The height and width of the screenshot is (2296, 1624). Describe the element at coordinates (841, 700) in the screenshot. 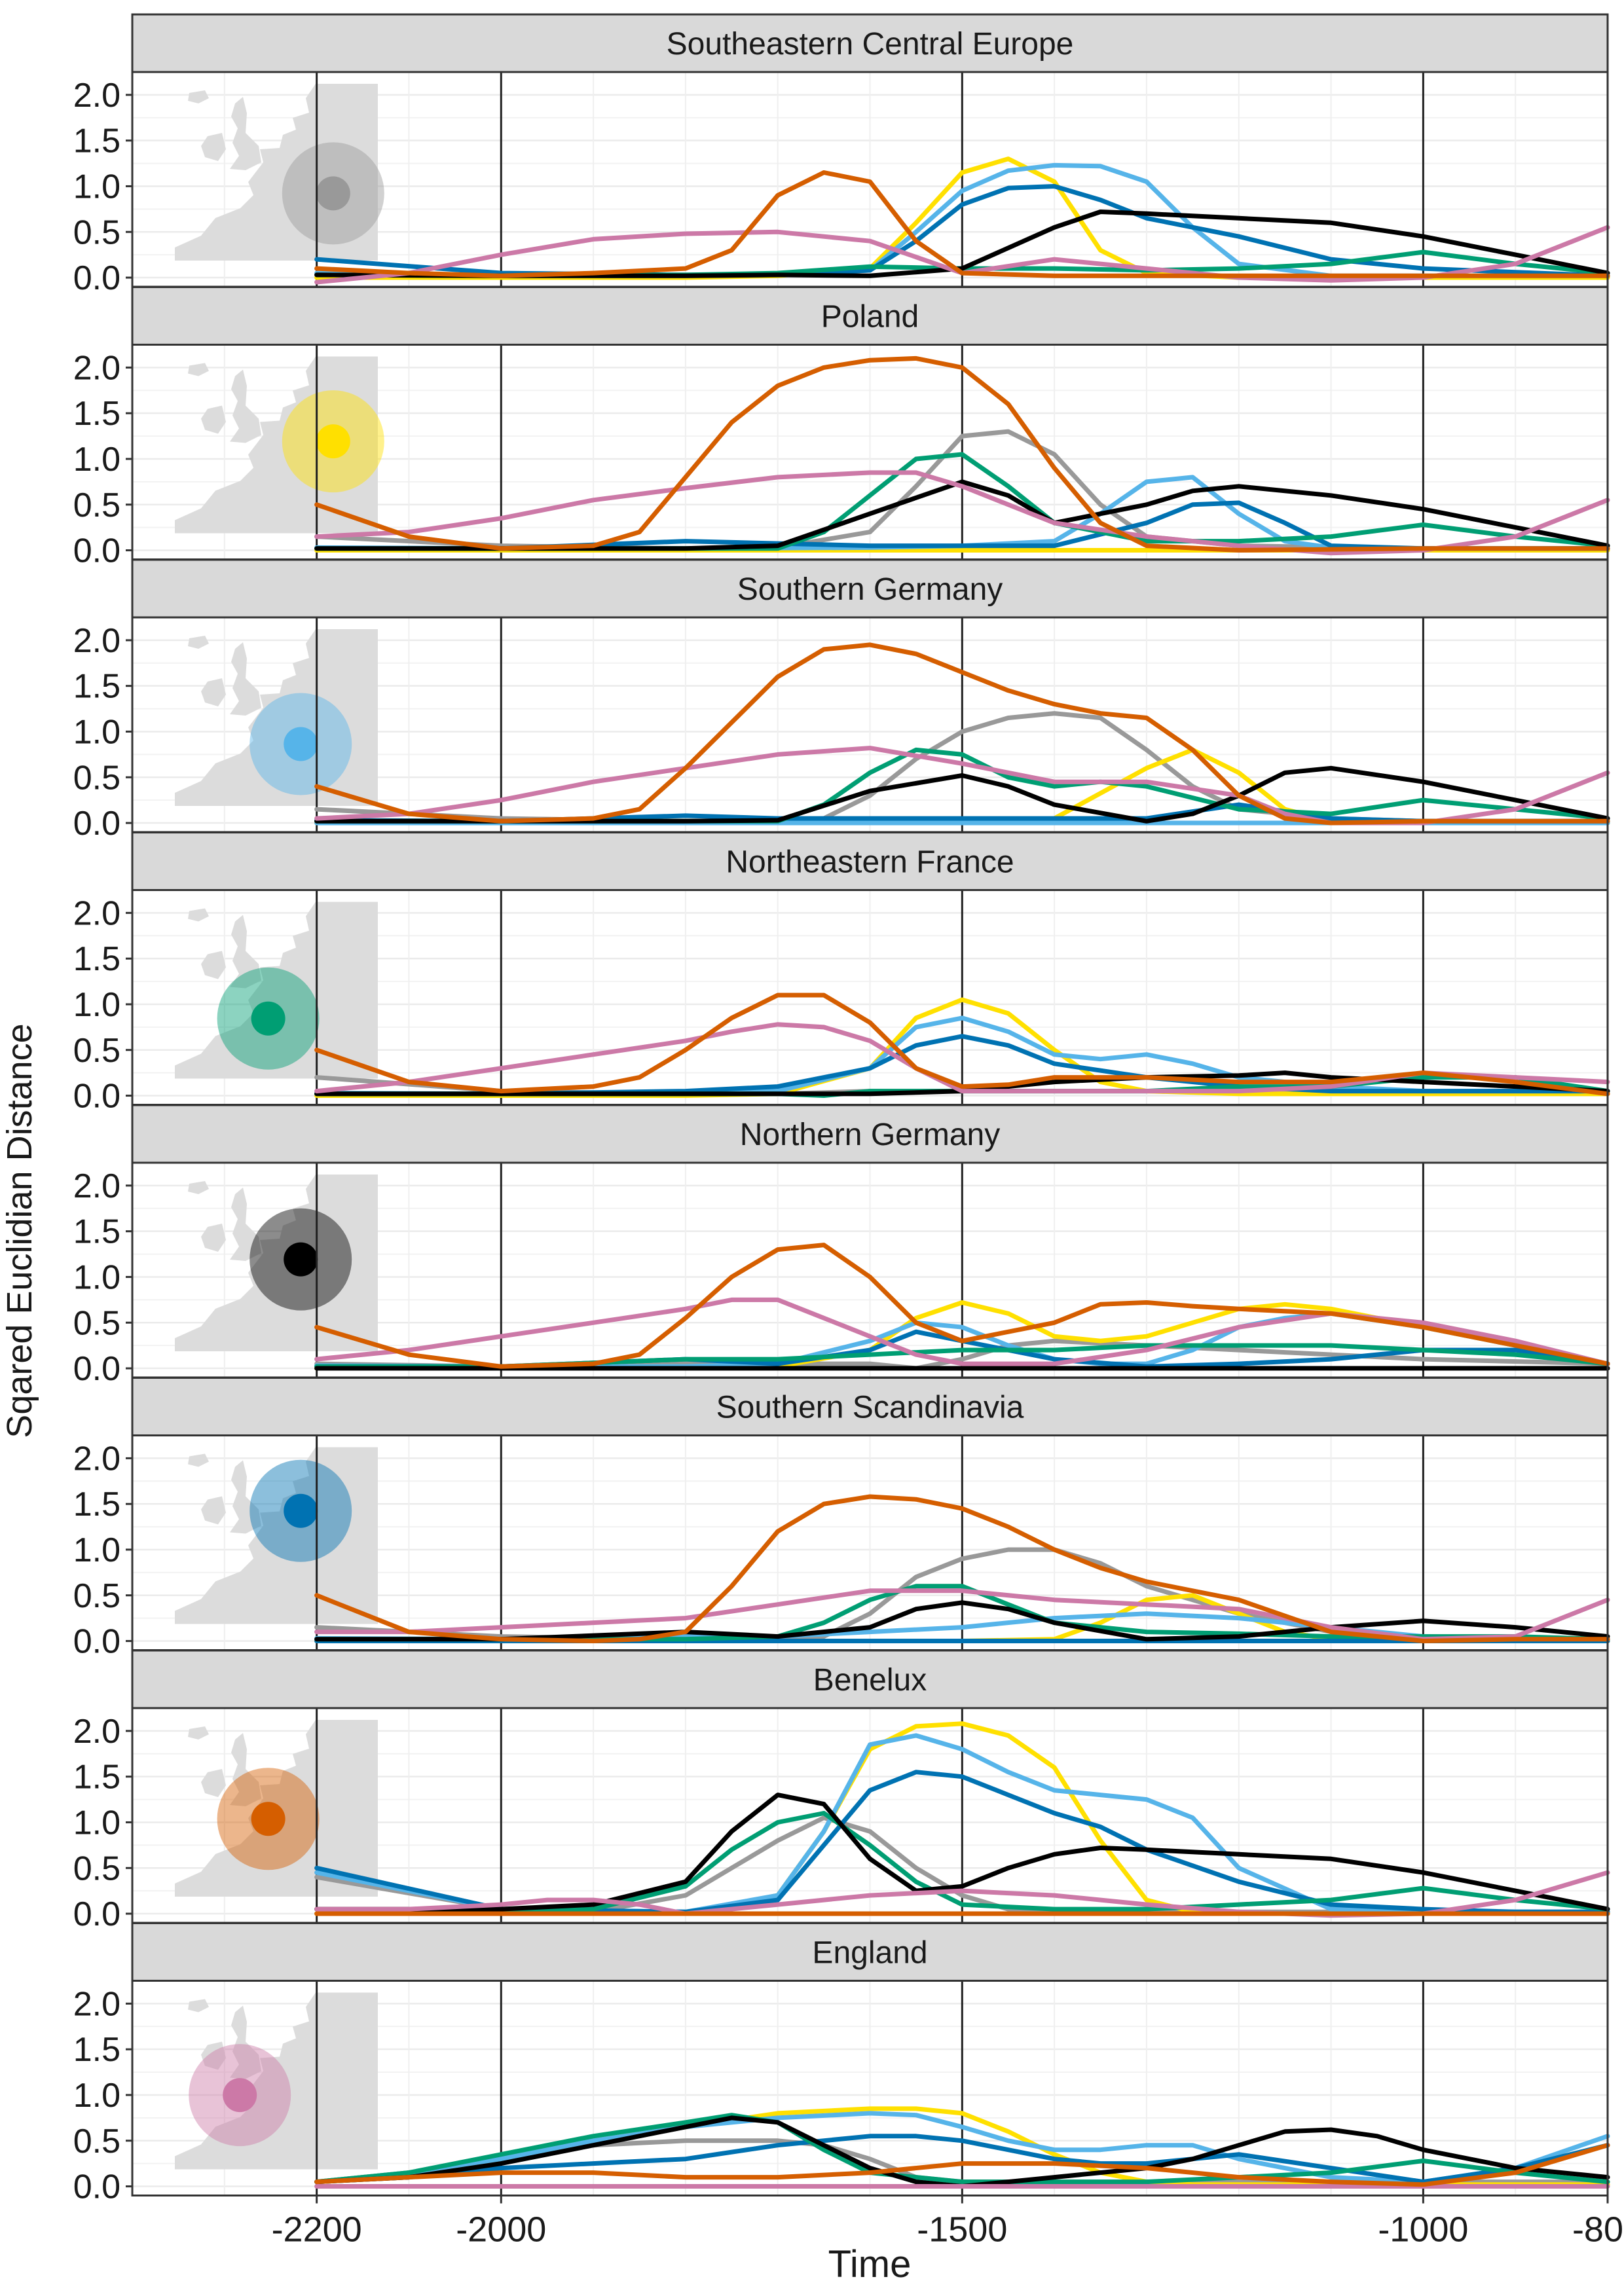

I see `panel: Southern Germany 0.0 0.5 1.0 1.5 2.0` at that location.